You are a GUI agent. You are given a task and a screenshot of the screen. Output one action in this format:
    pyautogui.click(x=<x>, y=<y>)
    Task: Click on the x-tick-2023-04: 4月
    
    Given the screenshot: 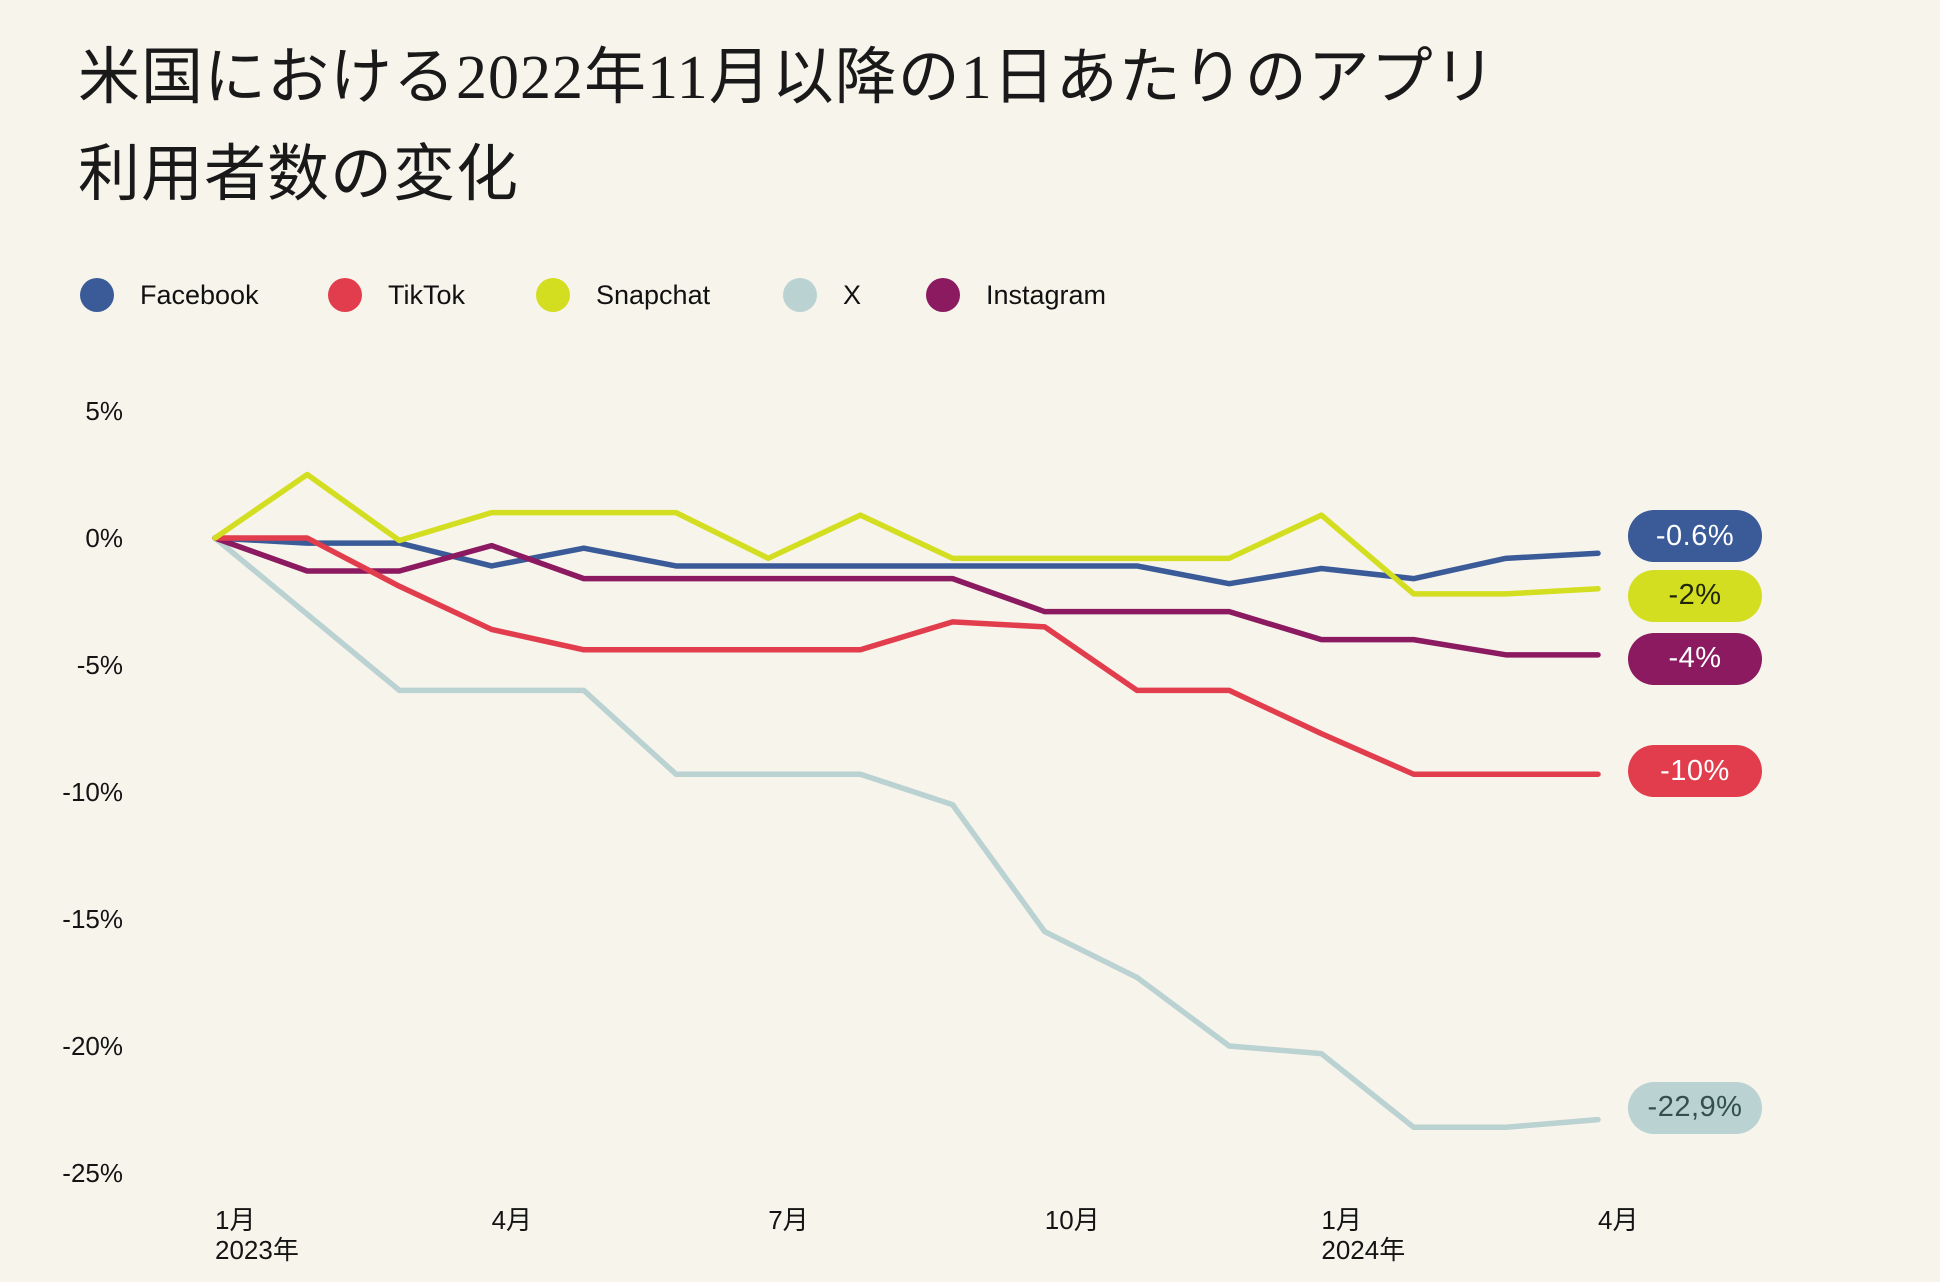 What is the action you would take?
    pyautogui.click(x=512, y=1220)
    